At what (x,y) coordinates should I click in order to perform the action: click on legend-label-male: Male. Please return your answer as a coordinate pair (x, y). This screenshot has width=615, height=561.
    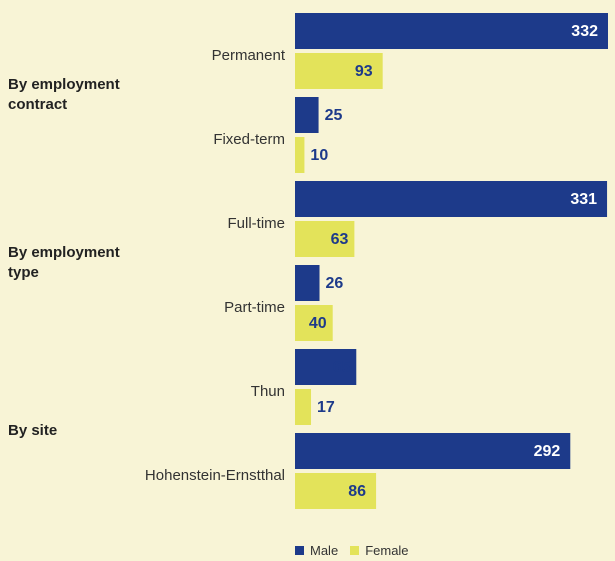
    Looking at the image, I should click on (324, 550).